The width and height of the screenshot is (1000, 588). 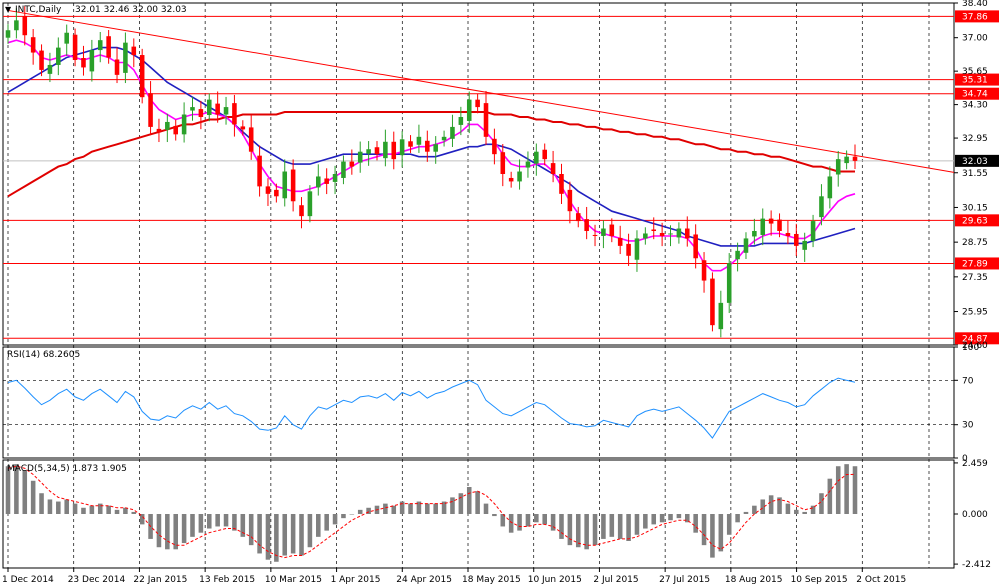 I want to click on x-tick-label: 2 Jul 2015, so click(x=615, y=580).